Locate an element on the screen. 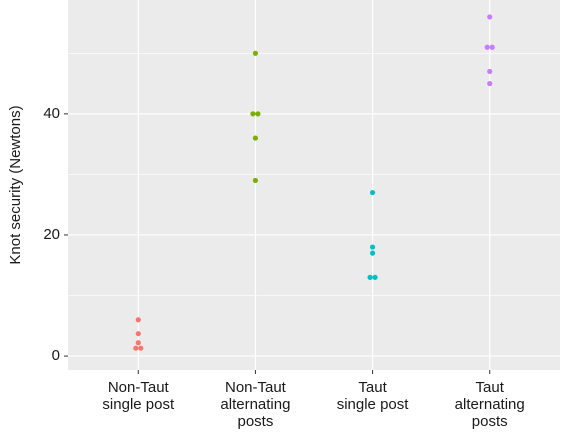  y-tick-label: 20 is located at coordinates (51, 234).